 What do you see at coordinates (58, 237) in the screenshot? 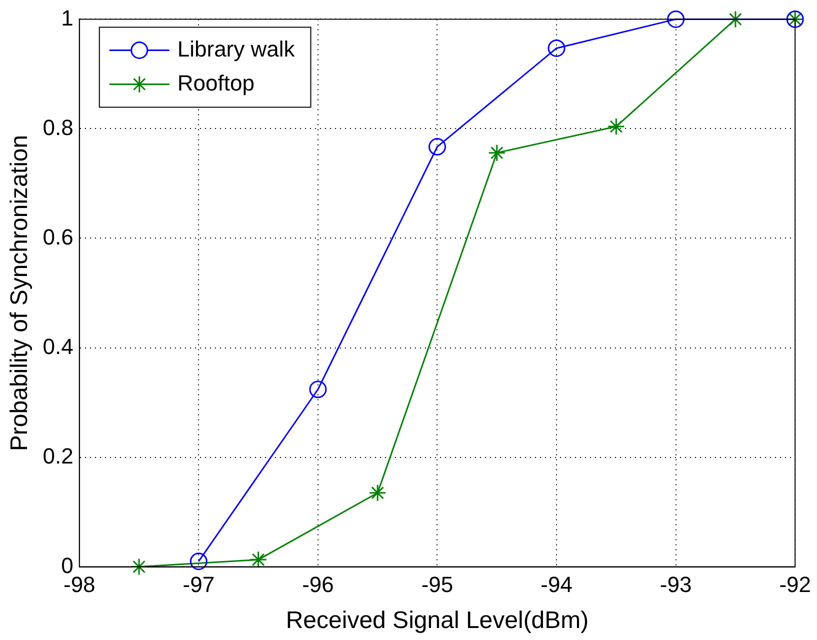
I see `y-tick-label: 0.6` at bounding box center [58, 237].